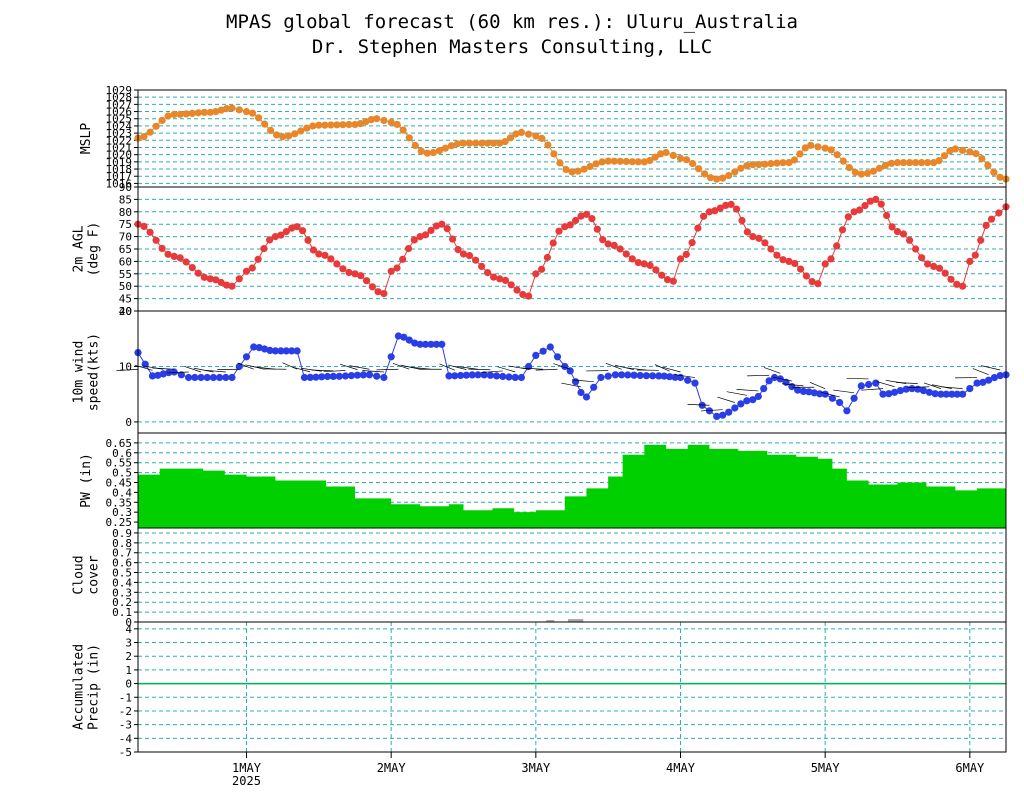 The height and width of the screenshot is (800, 1024). Describe the element at coordinates (122, 512) in the screenshot. I see `pw-ytick-label: 0.3` at that location.